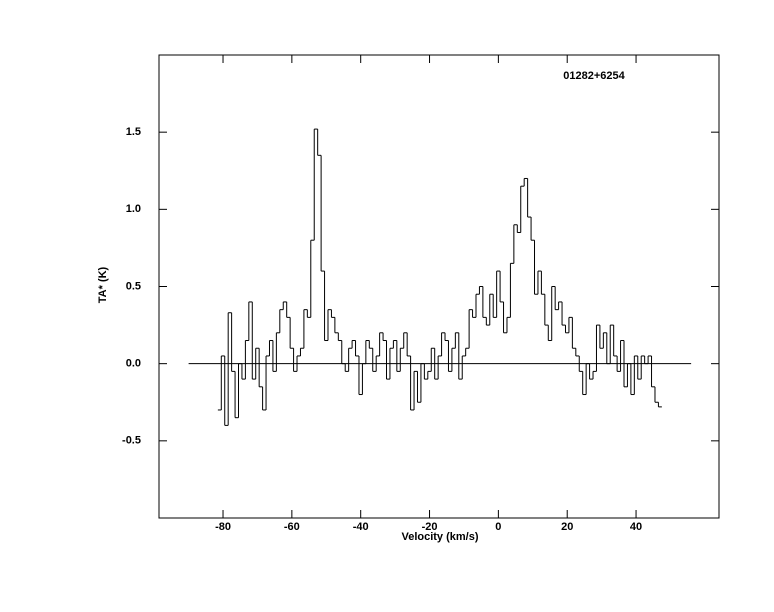  Describe the element at coordinates (361, 527) in the screenshot. I see `x-tick-label: -40` at that location.